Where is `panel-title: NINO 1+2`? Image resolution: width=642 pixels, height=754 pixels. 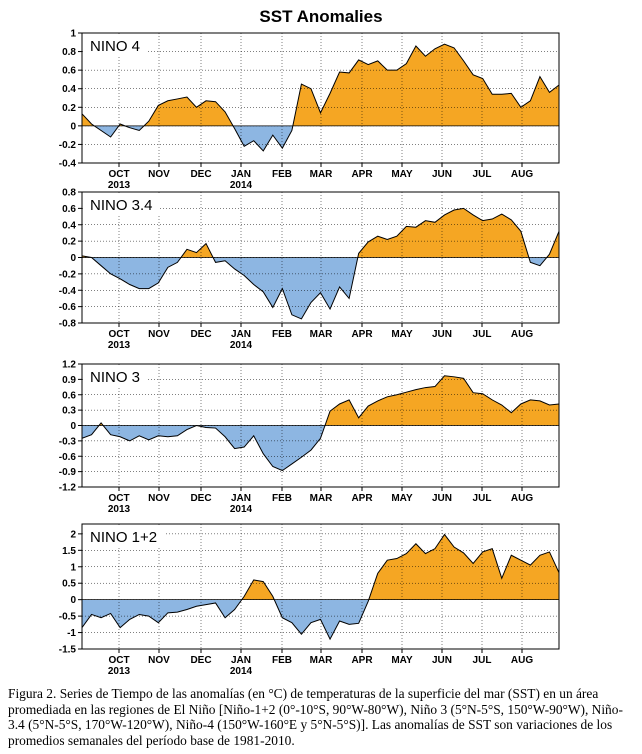
panel-title: NINO 1+2 is located at coordinates (123, 537).